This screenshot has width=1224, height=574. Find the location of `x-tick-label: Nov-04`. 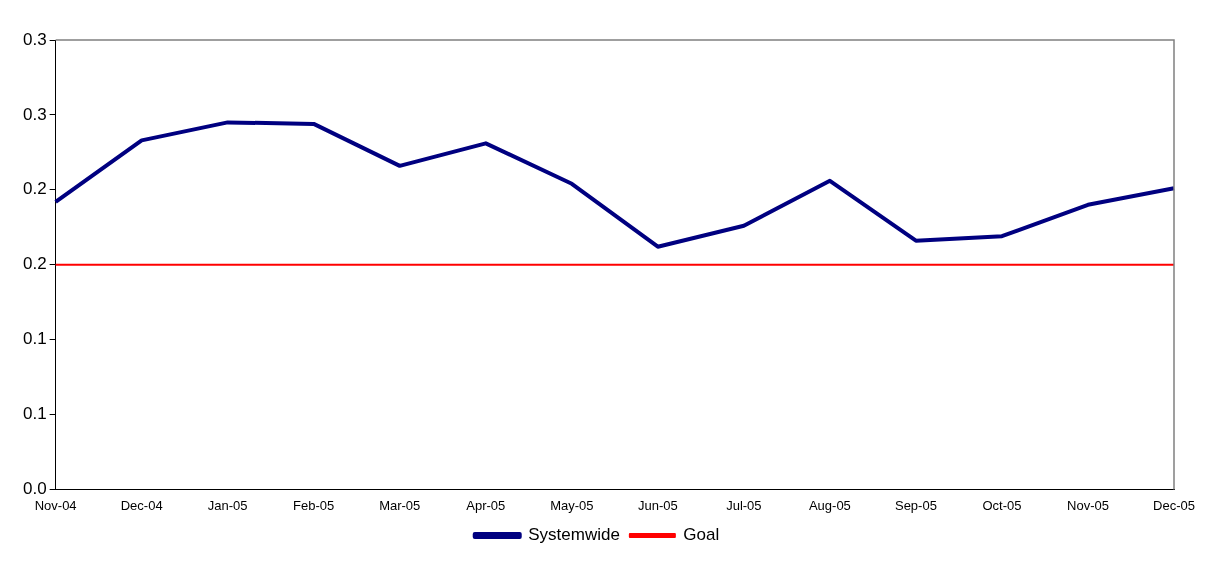

x-tick-label: Nov-04 is located at coordinates (55, 505).